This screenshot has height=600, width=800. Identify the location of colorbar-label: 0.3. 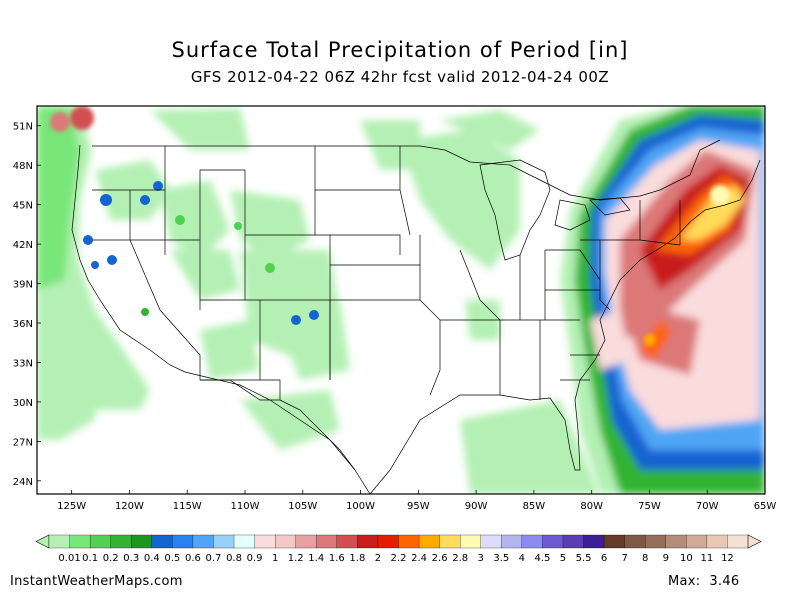
(131, 558).